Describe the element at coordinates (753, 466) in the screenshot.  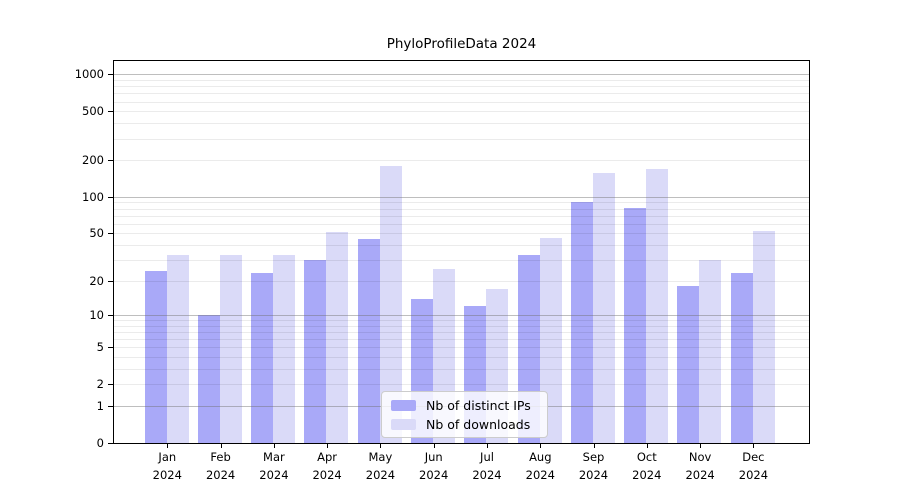
I see `x-tick-label-dec: Dec 2024` at that location.